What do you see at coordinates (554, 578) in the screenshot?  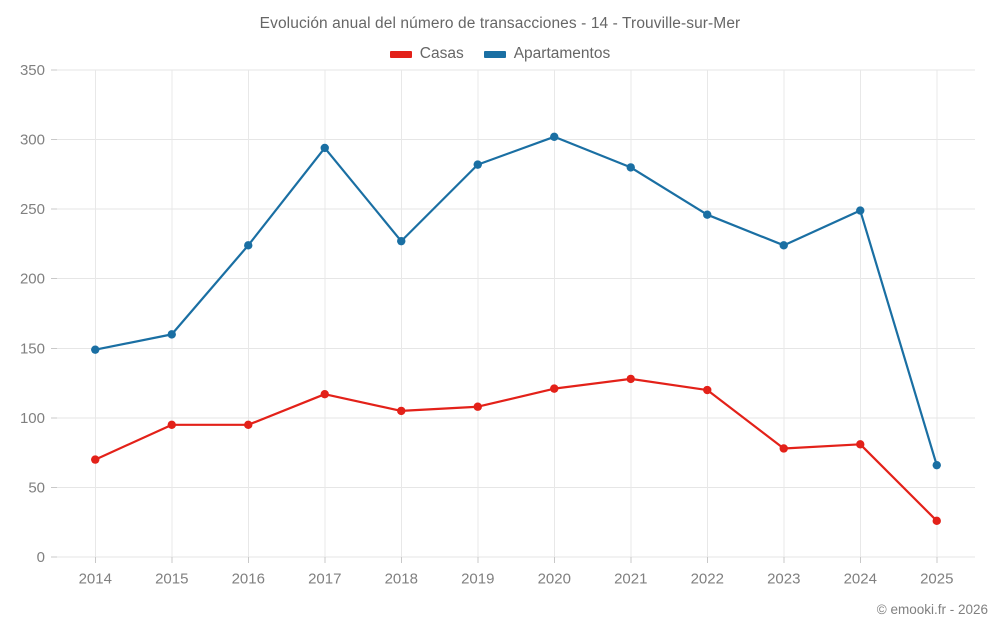 I see `x-axis-tick-label: 2020` at bounding box center [554, 578].